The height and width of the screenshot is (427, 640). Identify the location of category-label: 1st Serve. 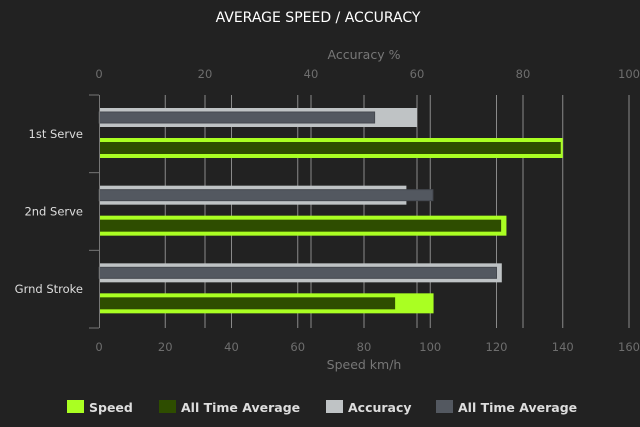
(56, 134).